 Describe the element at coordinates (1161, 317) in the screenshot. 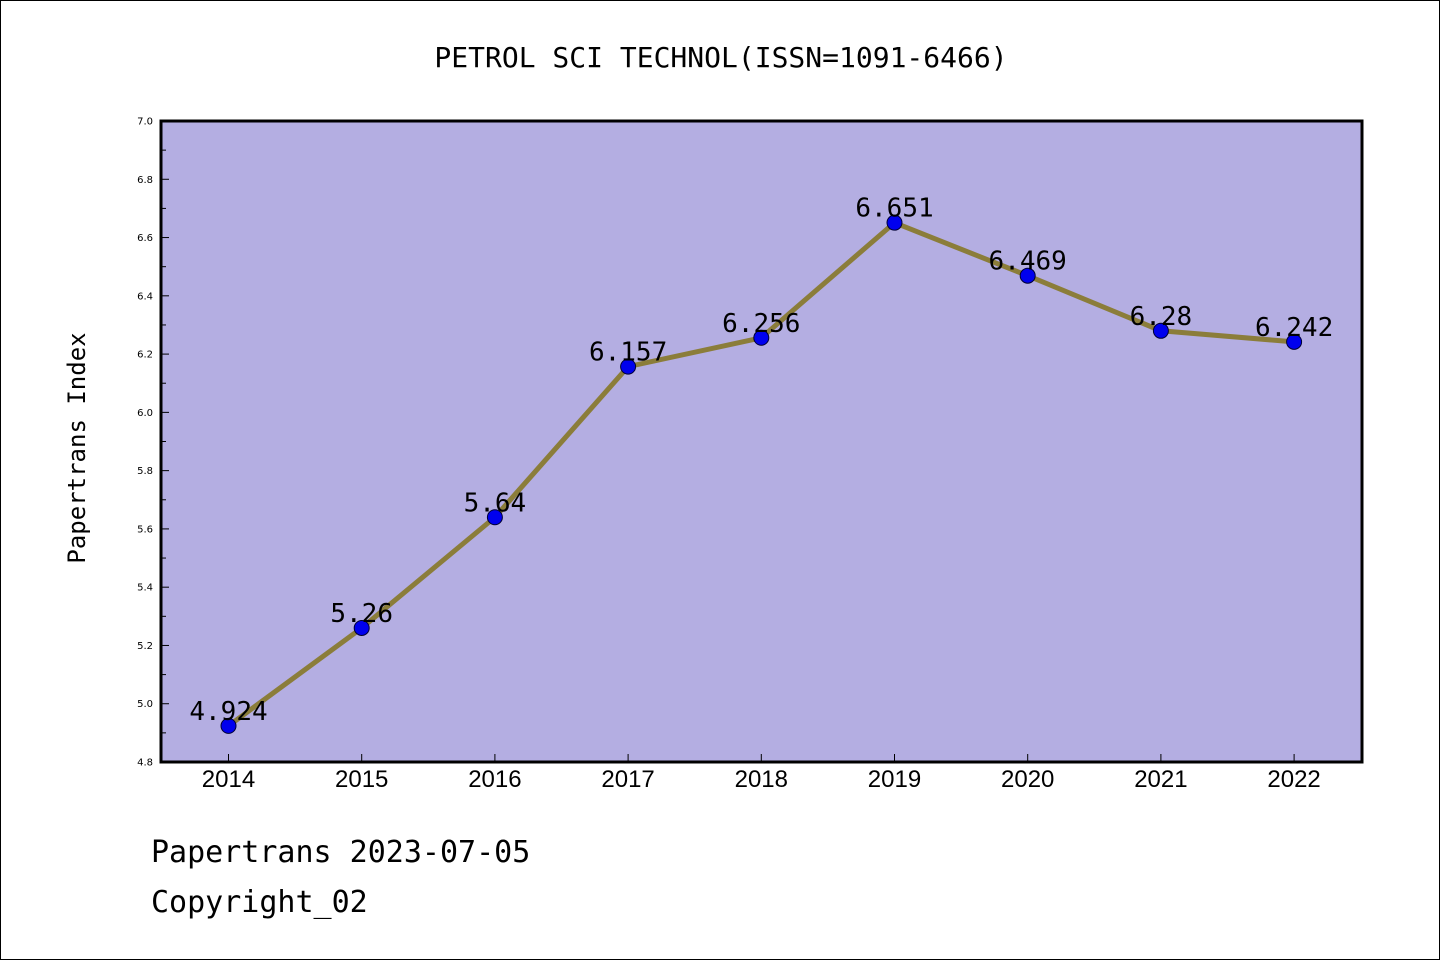

I see `data-label: 6.28` at that location.